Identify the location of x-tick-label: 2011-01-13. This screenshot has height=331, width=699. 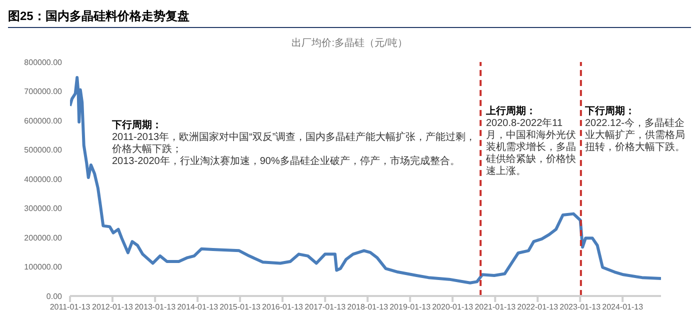
(70, 307).